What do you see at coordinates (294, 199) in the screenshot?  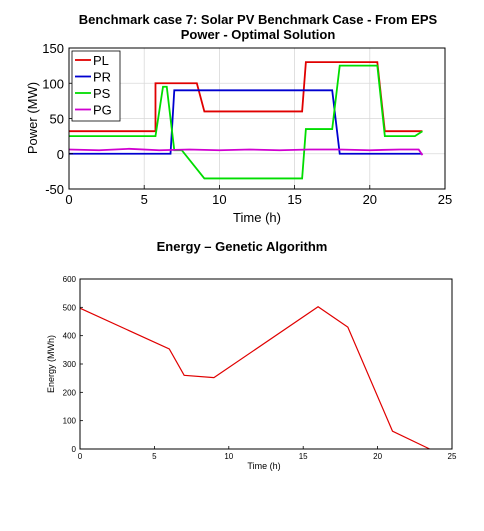 I see `chart1-x-tick-label: 15` at bounding box center [294, 199].